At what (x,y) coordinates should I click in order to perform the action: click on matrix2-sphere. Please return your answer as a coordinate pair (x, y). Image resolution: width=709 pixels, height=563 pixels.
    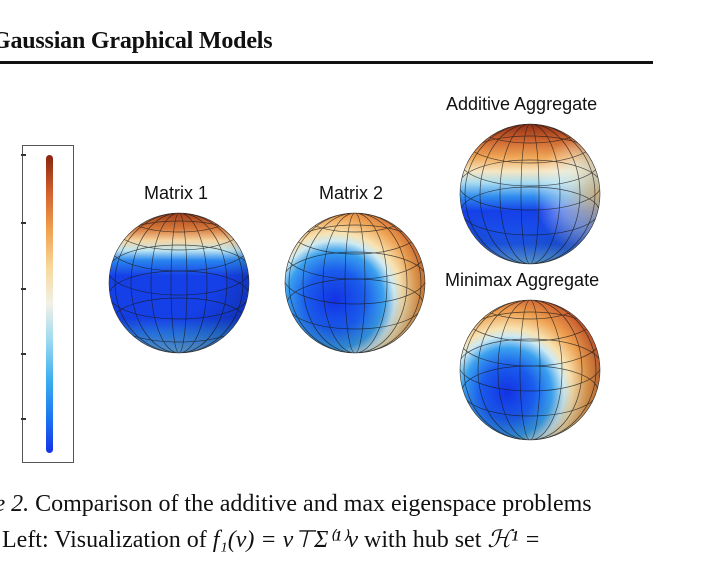
    Looking at the image, I should click on (355, 283).